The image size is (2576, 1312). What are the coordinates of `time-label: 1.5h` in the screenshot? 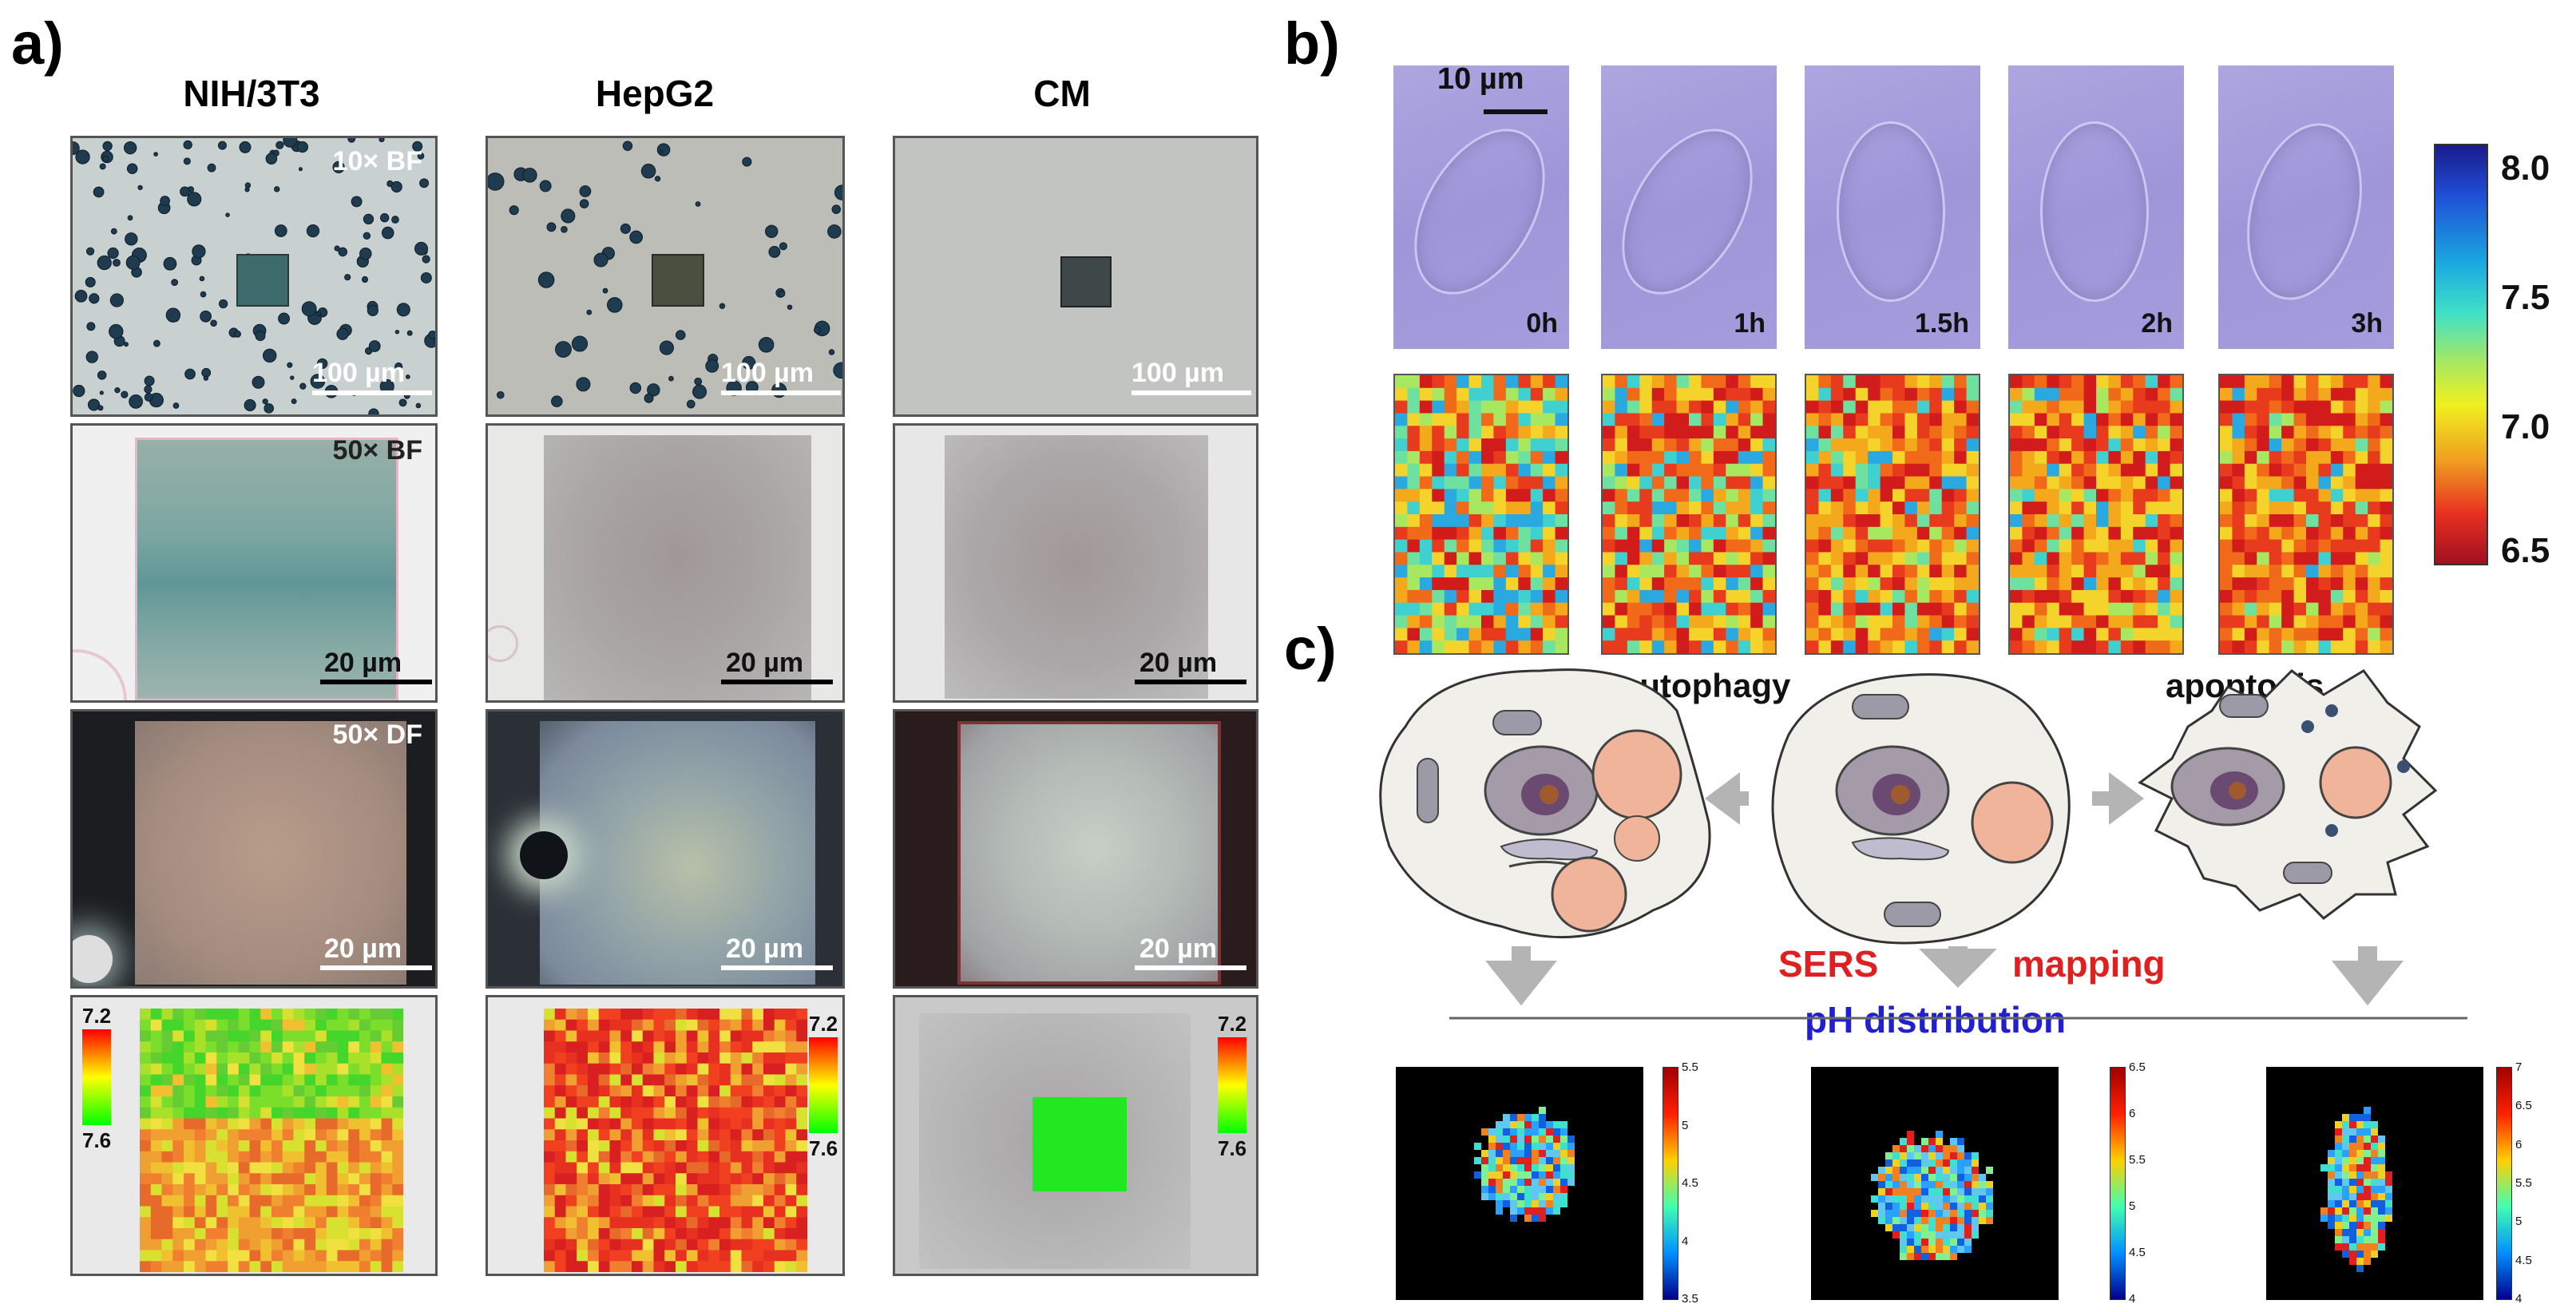 It's located at (1942, 323).